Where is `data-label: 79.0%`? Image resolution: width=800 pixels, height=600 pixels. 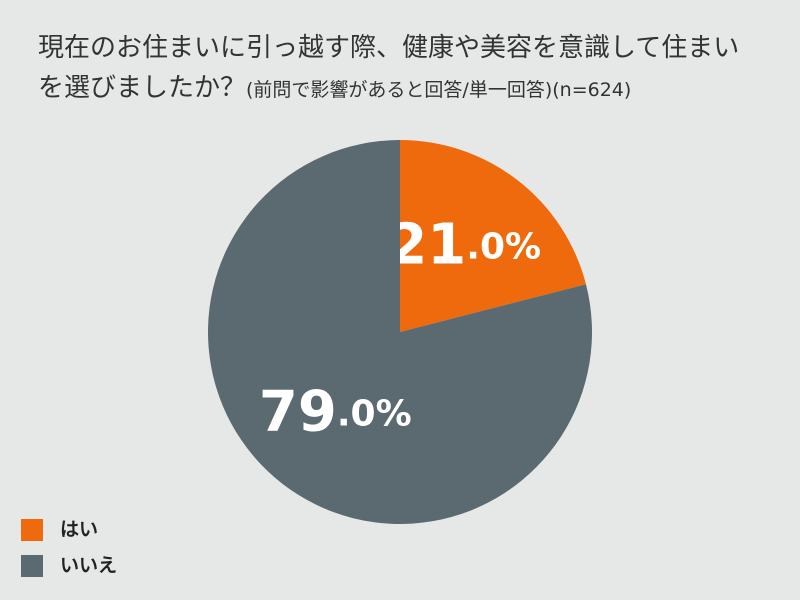
data-label: 79.0% is located at coordinates (335, 412).